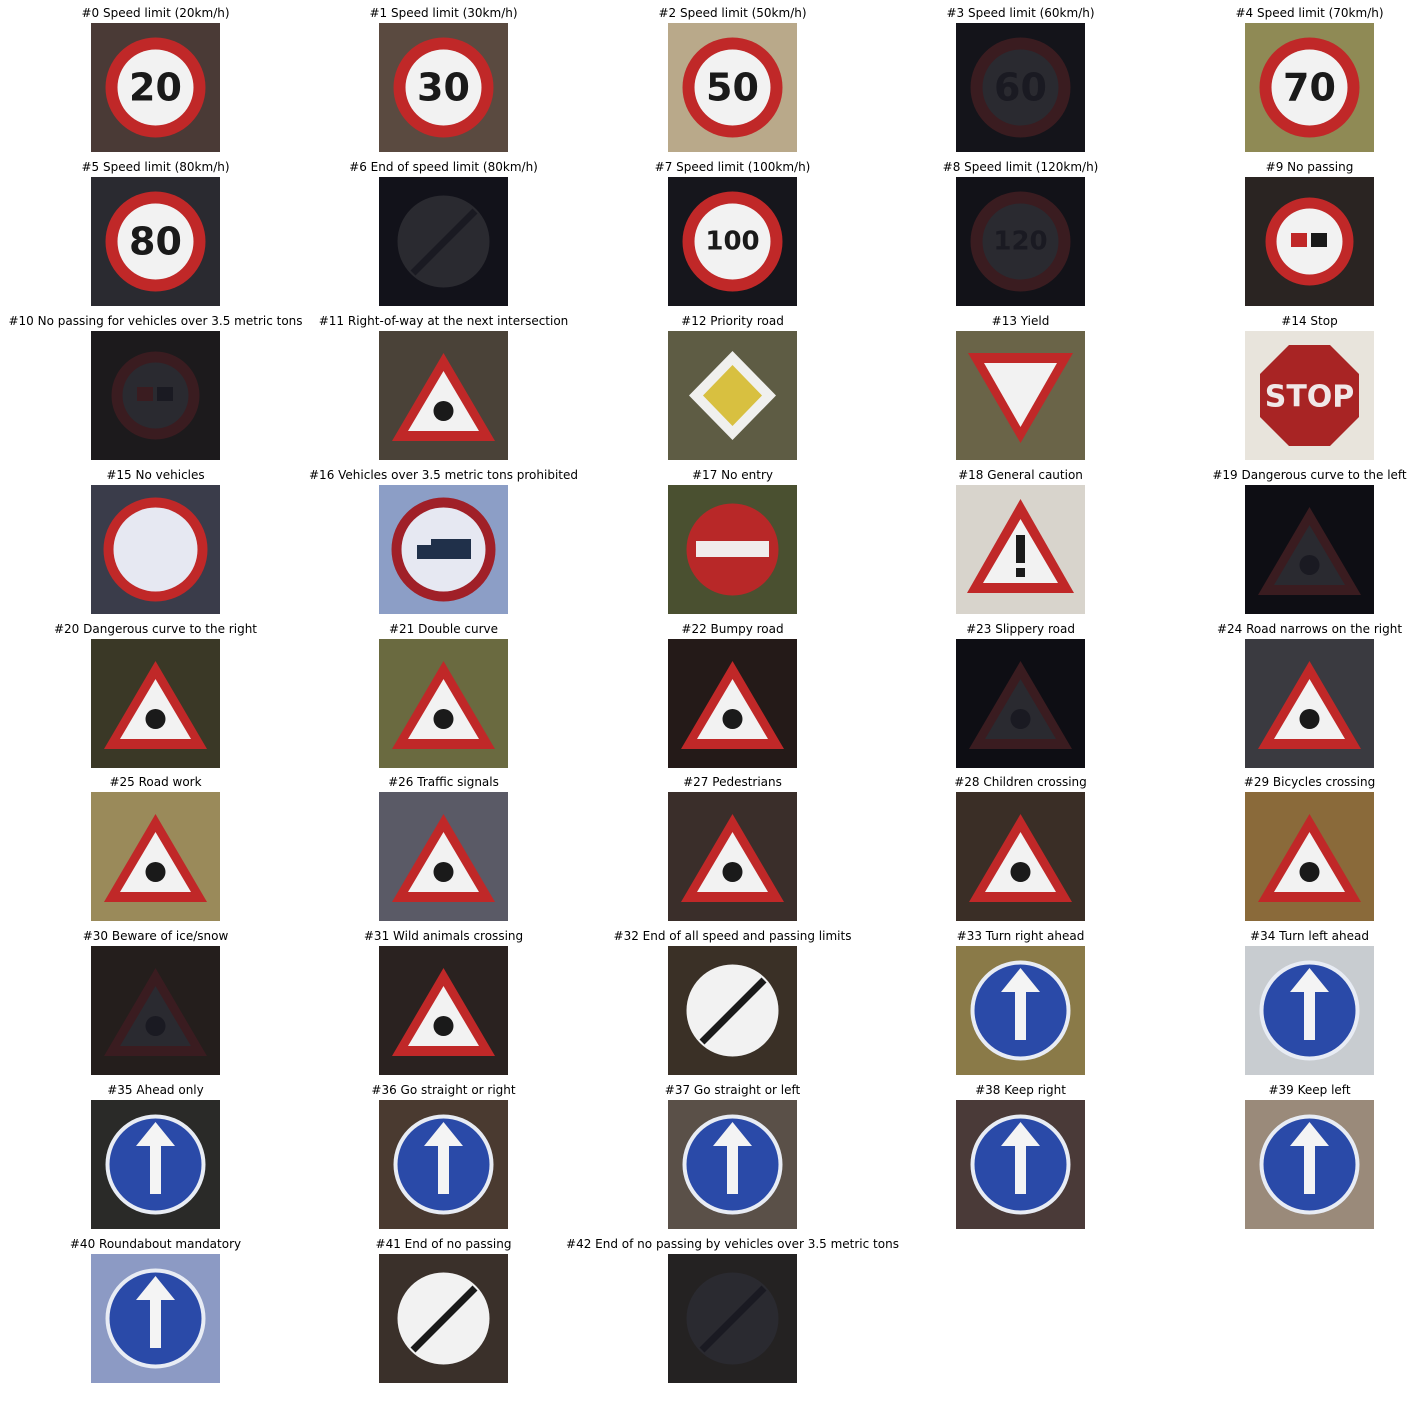 This screenshot has height=1406, width=1414. What do you see at coordinates (732, 629) in the screenshot?
I see `sign-title: #22 Bumpy road` at bounding box center [732, 629].